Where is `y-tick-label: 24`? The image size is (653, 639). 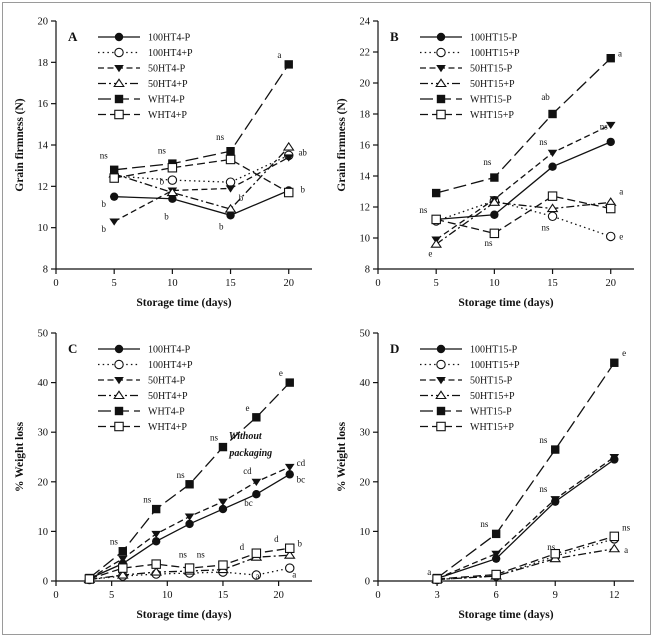 y-tick-label: 24 is located at coordinates (364, 21).